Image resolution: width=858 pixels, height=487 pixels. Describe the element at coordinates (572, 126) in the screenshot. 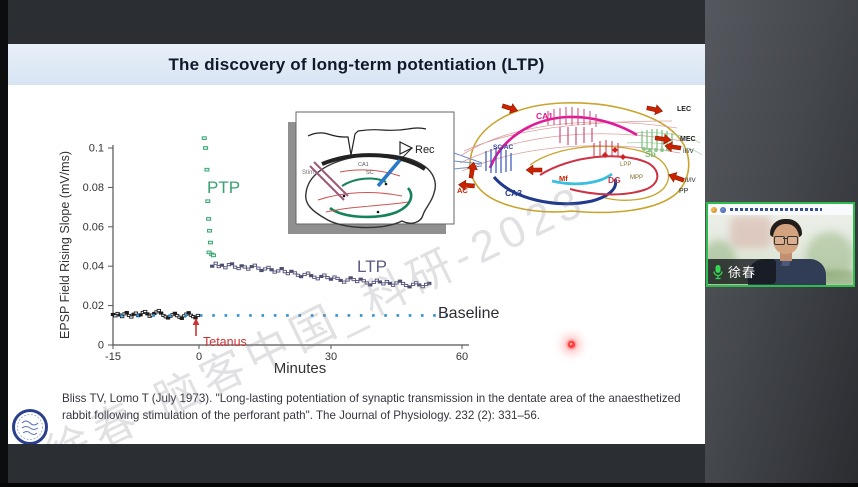

I see `ca1-pyramidal-cells` at that location.